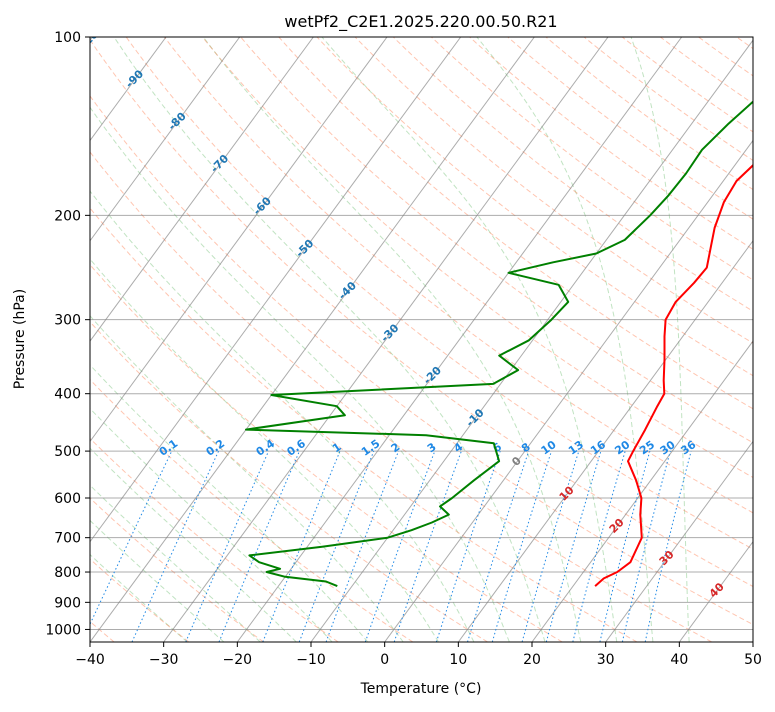  Describe the element at coordinates (67, 499) in the screenshot. I see `y-tick-label: 600` at that location.